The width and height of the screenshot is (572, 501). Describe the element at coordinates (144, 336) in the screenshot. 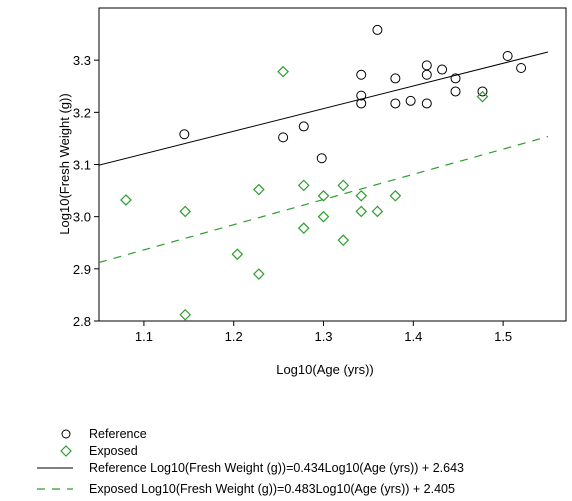

I see `x-tick-label: 1.1` at that location.